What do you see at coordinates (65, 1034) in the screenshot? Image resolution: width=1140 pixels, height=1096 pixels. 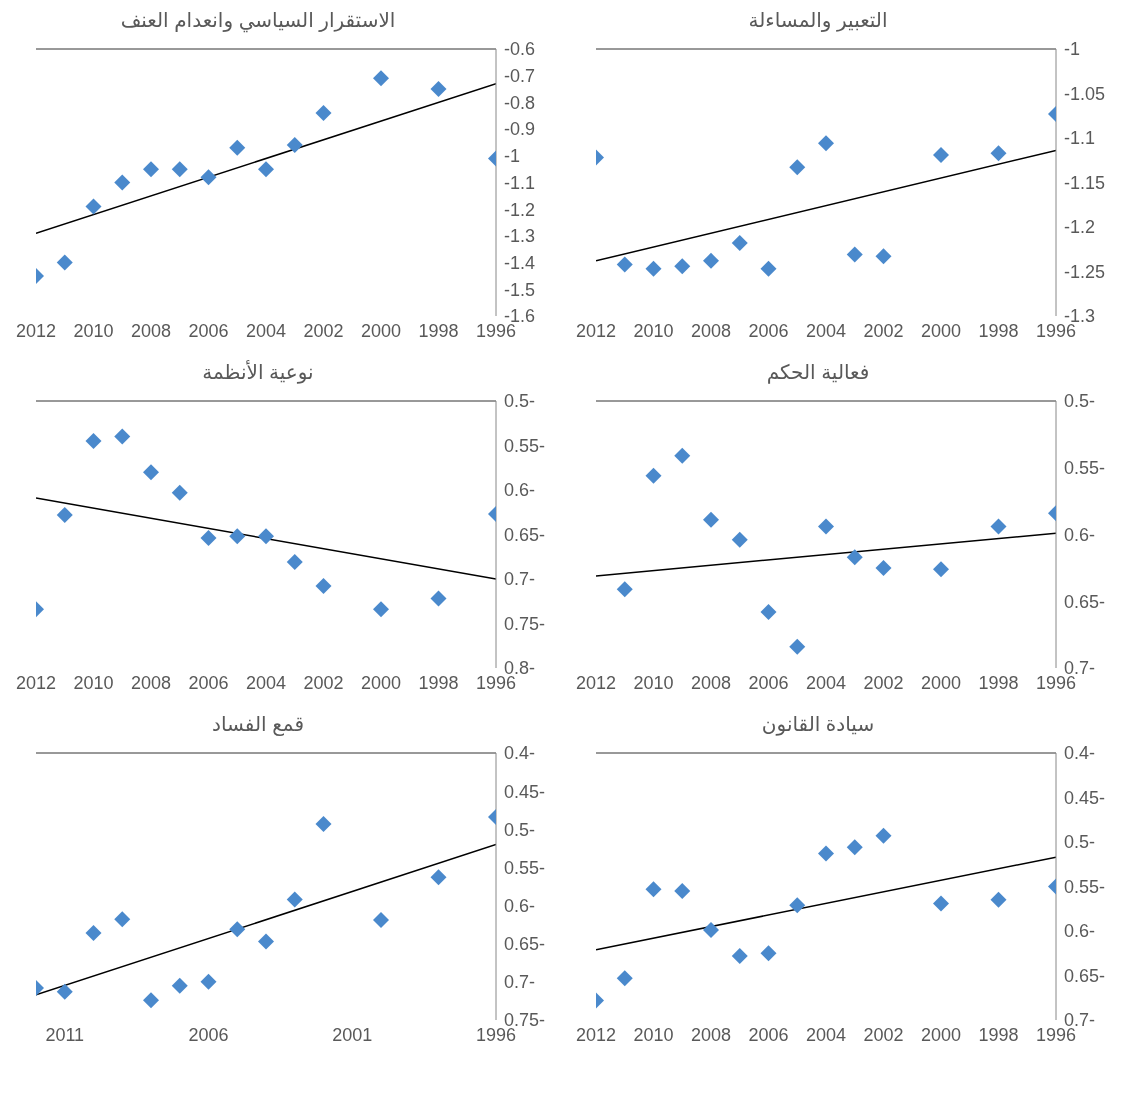 I see `x-tick-label: 2011` at bounding box center [65, 1034].